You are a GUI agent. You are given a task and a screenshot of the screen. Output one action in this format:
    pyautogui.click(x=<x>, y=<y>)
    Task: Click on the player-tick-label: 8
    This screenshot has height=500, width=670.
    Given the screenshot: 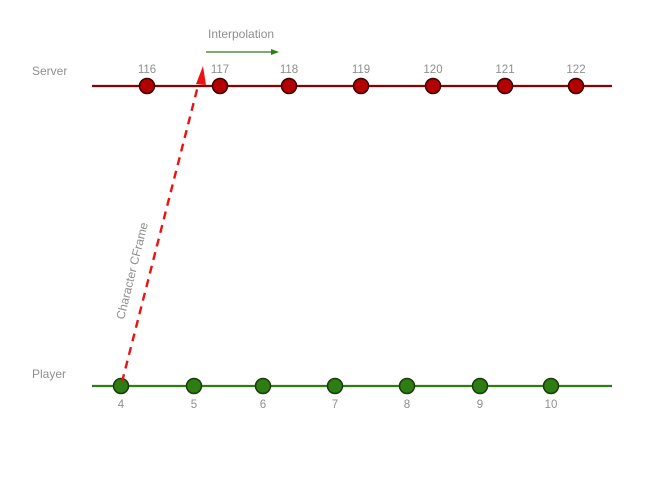 What is the action you would take?
    pyautogui.click(x=407, y=405)
    